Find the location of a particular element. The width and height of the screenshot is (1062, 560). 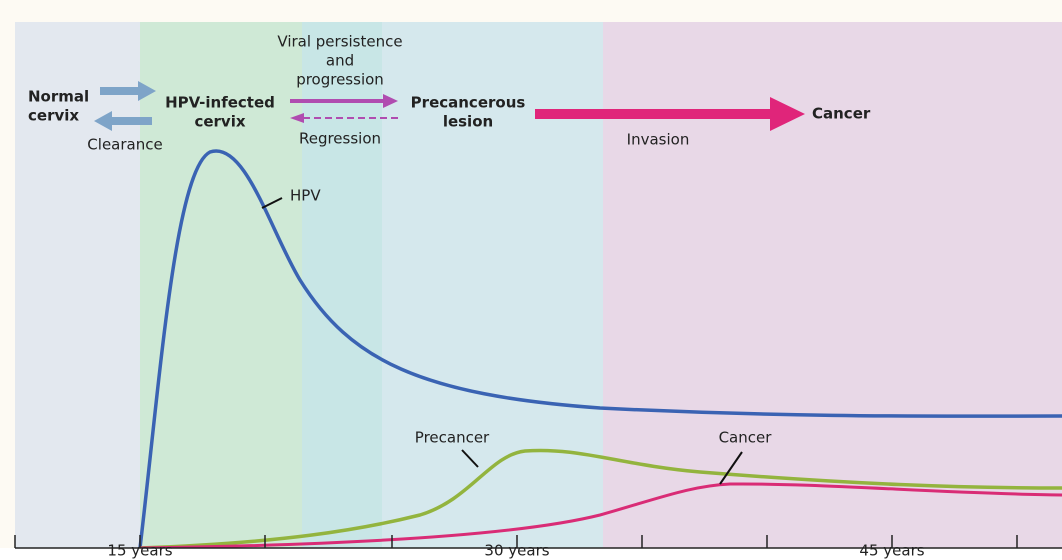

curve-label: Precancer is located at coordinates (452, 438).